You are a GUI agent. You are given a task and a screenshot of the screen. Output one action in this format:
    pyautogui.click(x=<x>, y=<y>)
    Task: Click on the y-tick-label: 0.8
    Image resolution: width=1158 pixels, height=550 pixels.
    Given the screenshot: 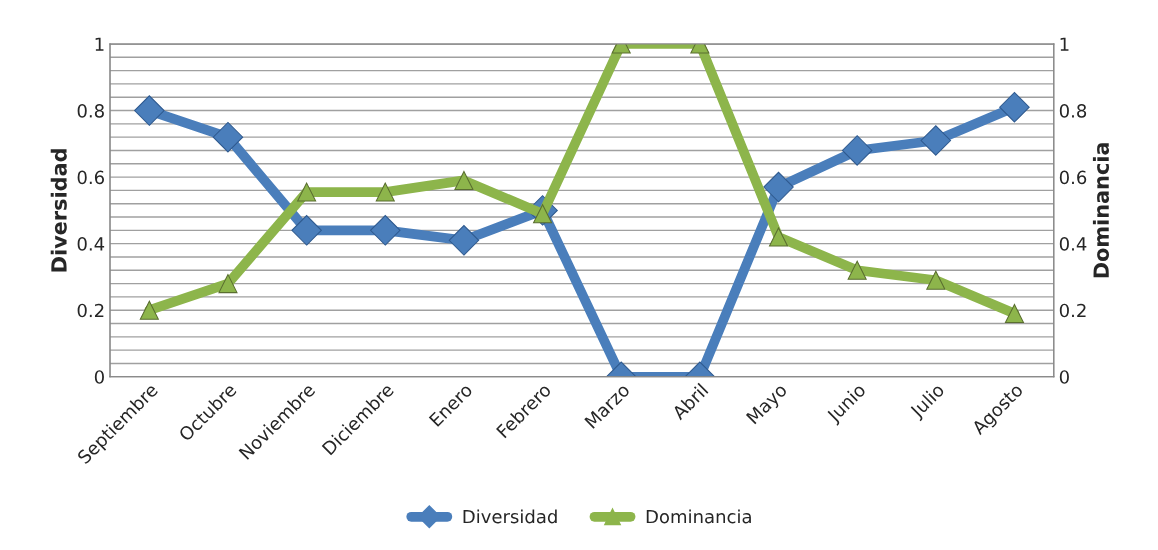 What is the action you would take?
    pyautogui.click(x=90, y=111)
    